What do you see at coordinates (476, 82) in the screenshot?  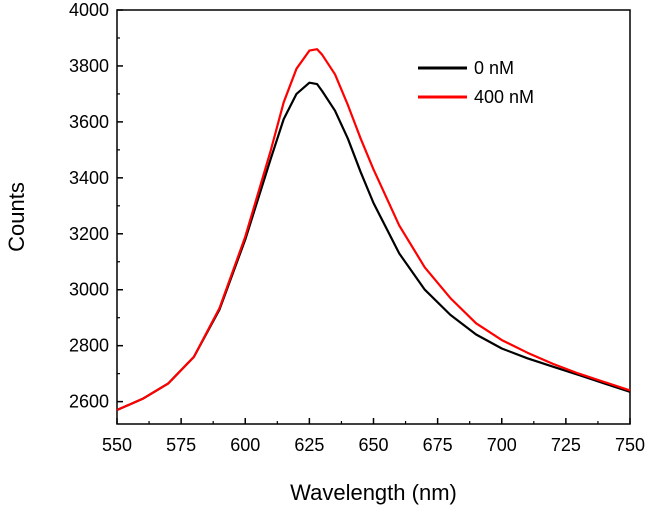 I see `legend: 0 nM 400 nM` at bounding box center [476, 82].